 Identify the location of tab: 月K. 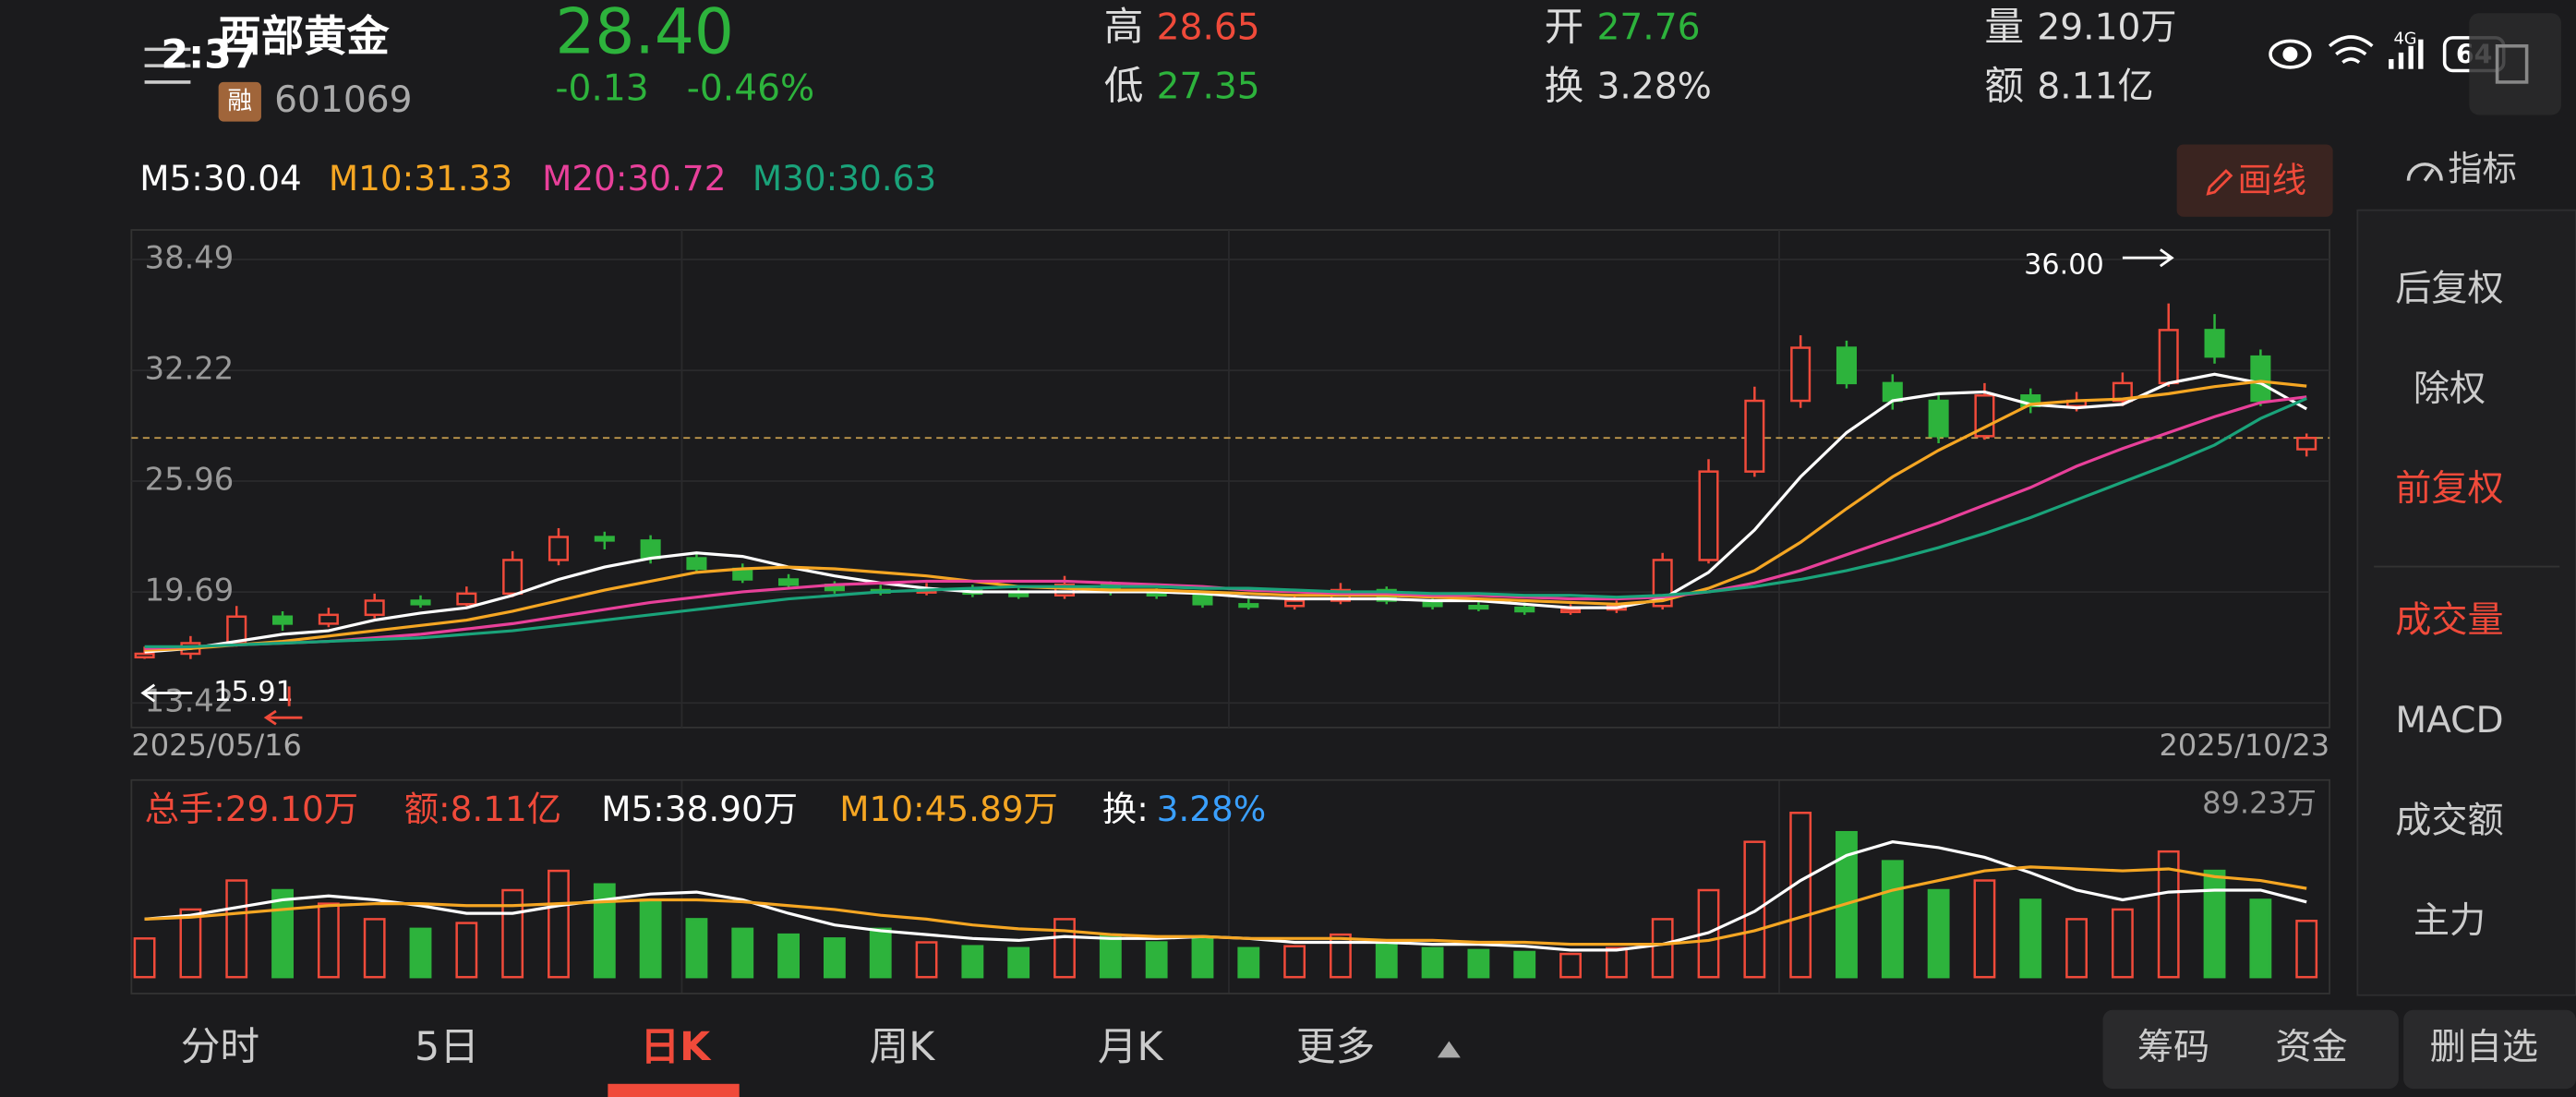
(1131, 1047).